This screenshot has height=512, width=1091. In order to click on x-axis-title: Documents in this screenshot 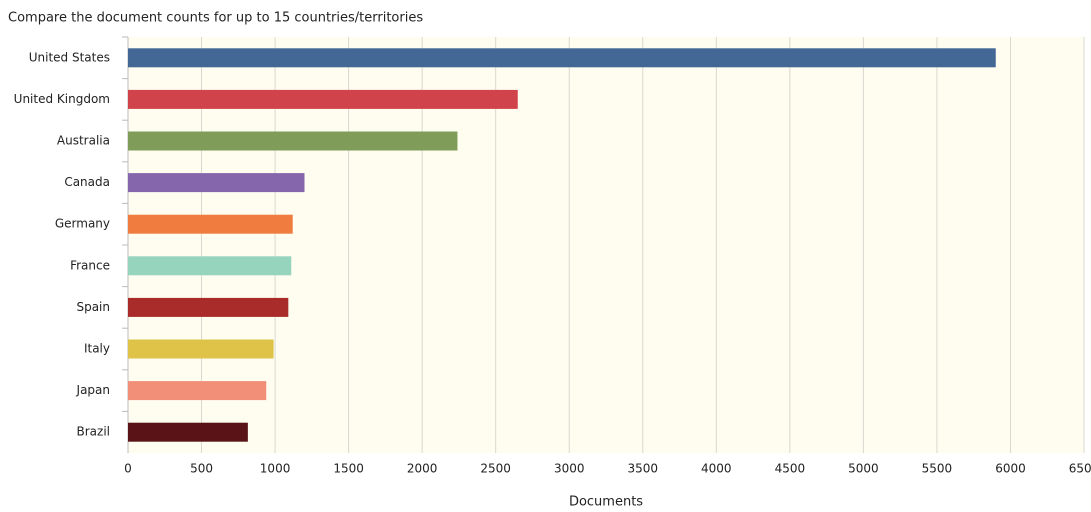, I will do `click(606, 502)`.